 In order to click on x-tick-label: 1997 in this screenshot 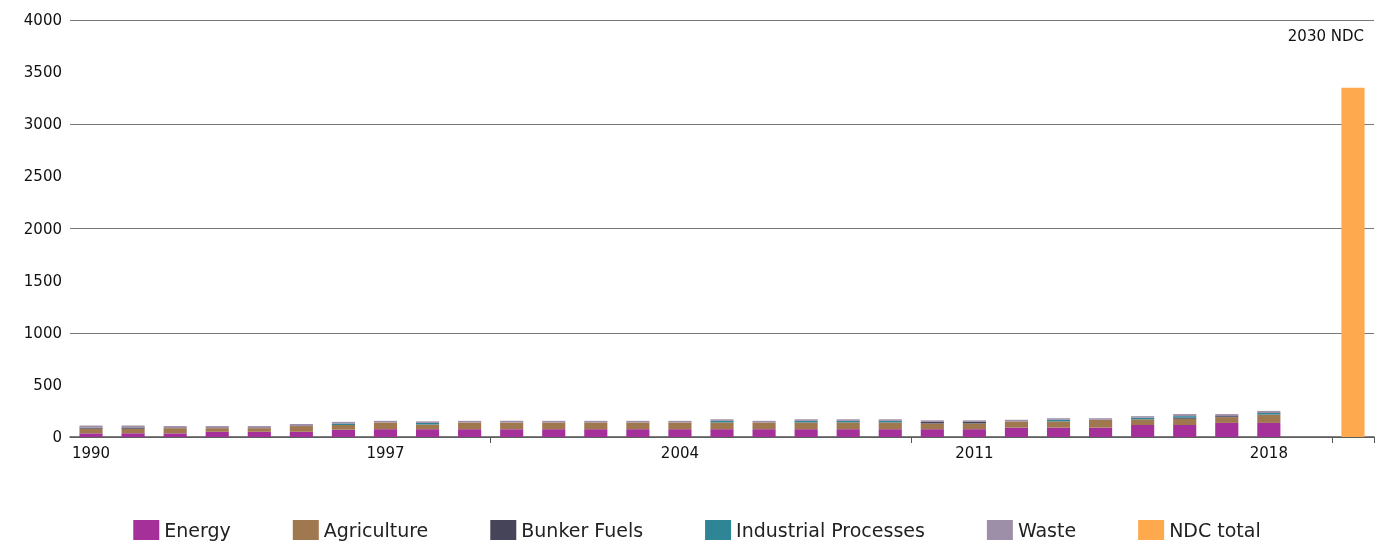, I will do `click(385, 452)`.